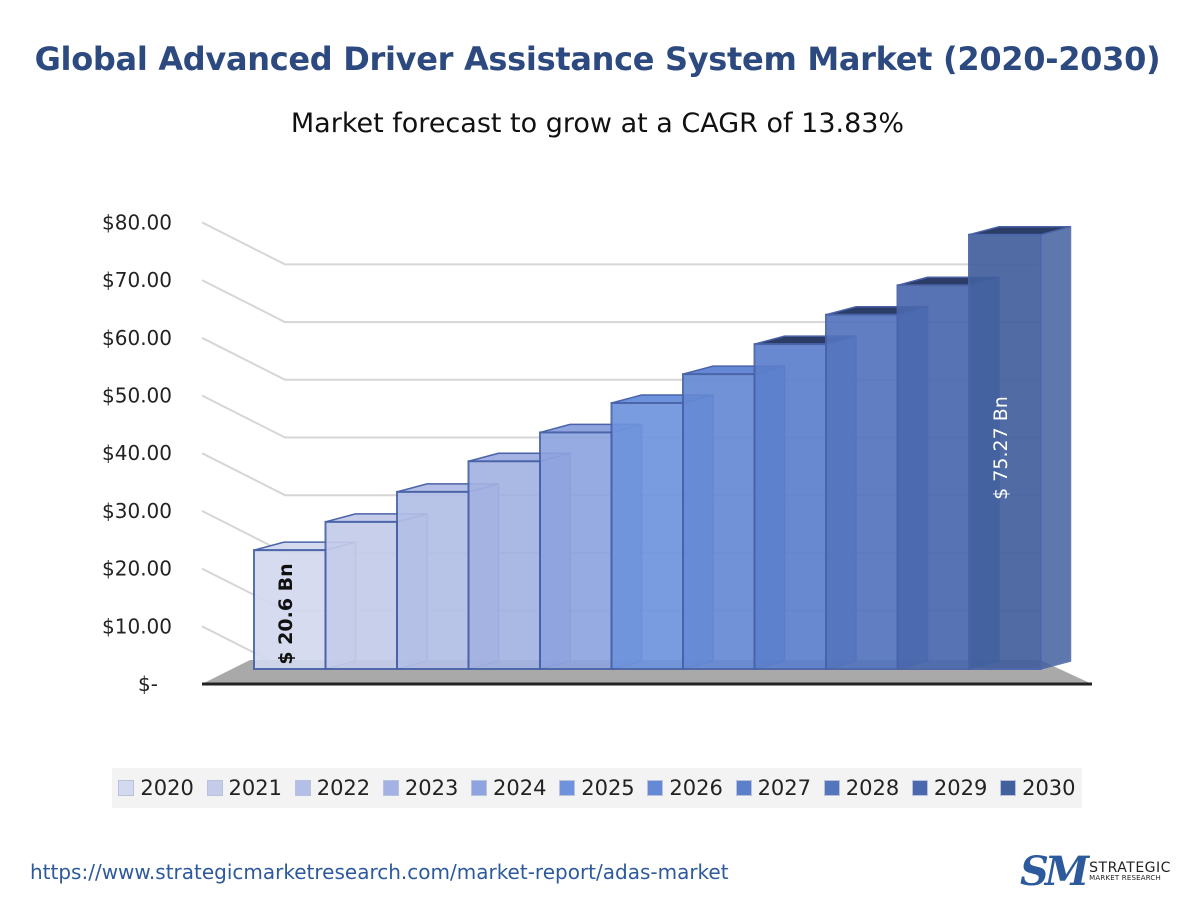  What do you see at coordinates (137, 338) in the screenshot?
I see `y-tick-label: $60.00` at bounding box center [137, 338].